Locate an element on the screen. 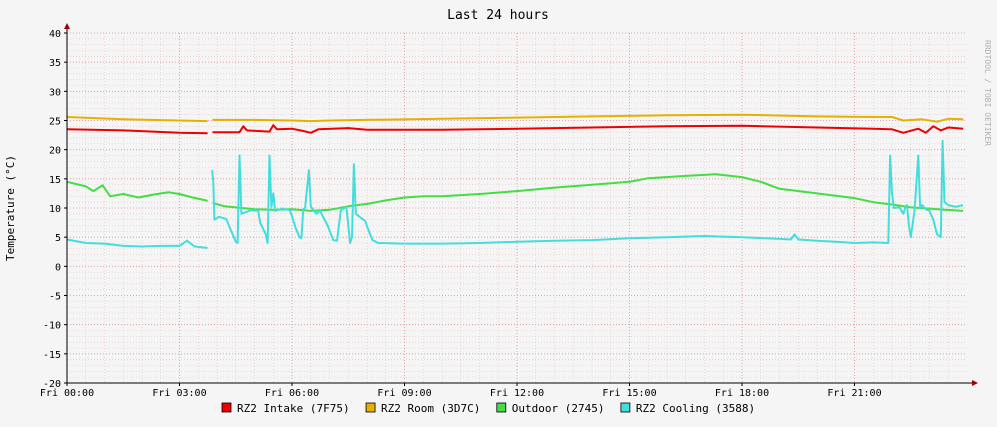 The width and height of the screenshot is (997, 427). x-tick-label: Fri 12:00 is located at coordinates (517, 393).